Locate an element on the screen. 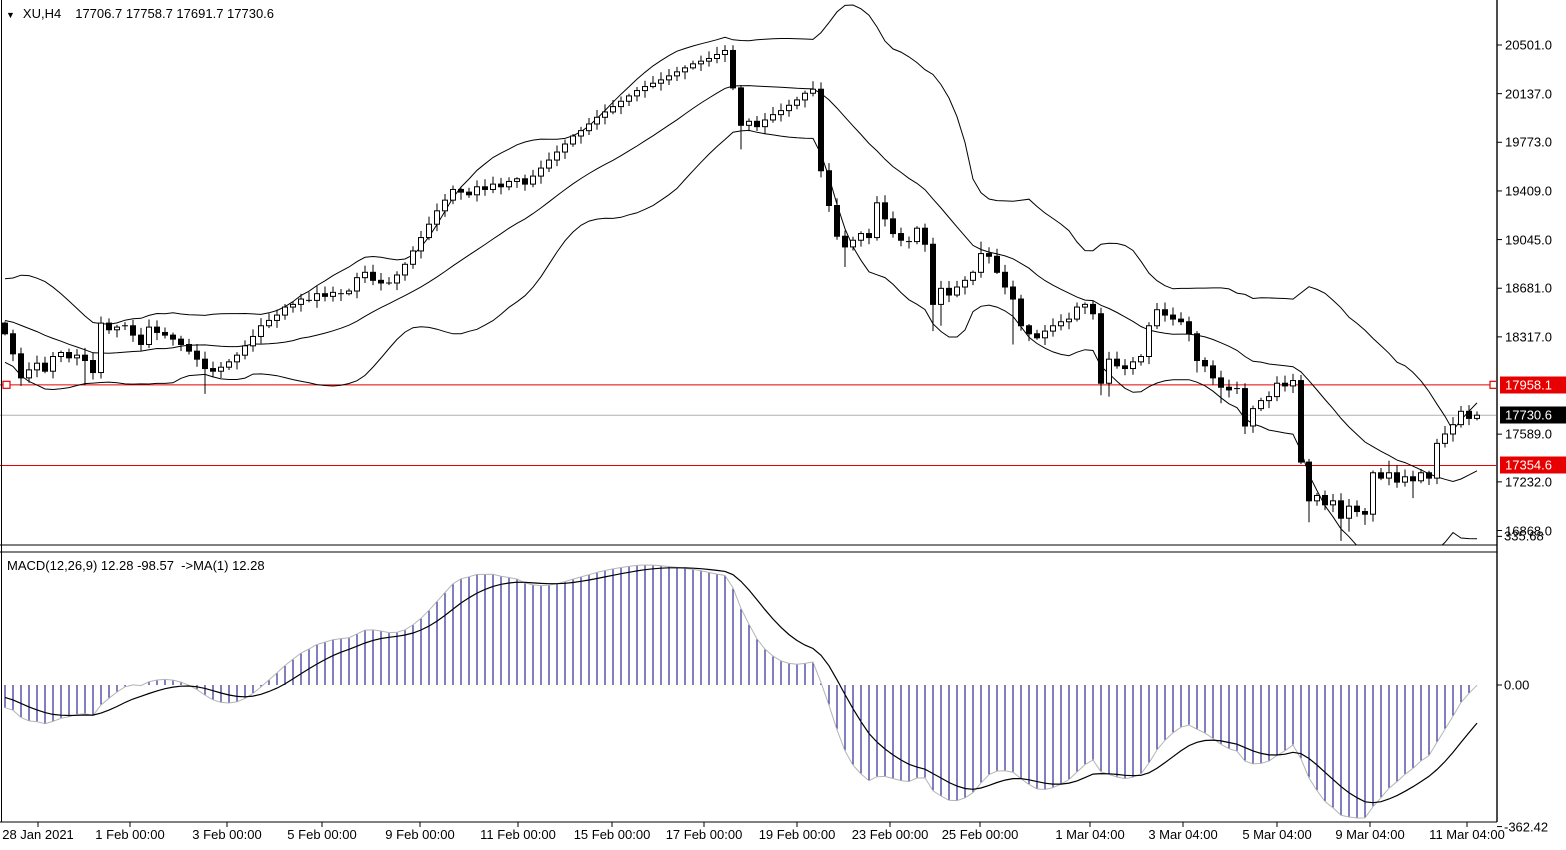 The image size is (1566, 850). date-label: 11 Feb 00:00 is located at coordinates (518, 834).